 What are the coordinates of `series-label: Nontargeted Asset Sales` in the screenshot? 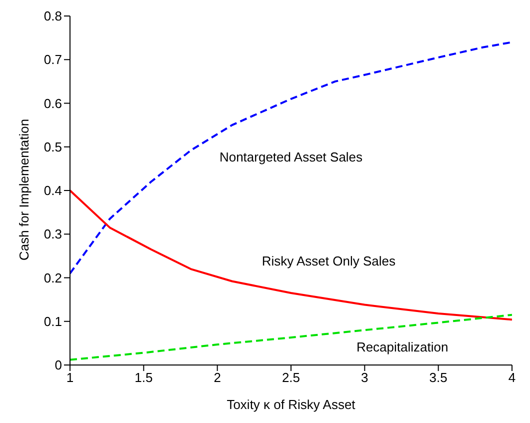 It's located at (291, 157).